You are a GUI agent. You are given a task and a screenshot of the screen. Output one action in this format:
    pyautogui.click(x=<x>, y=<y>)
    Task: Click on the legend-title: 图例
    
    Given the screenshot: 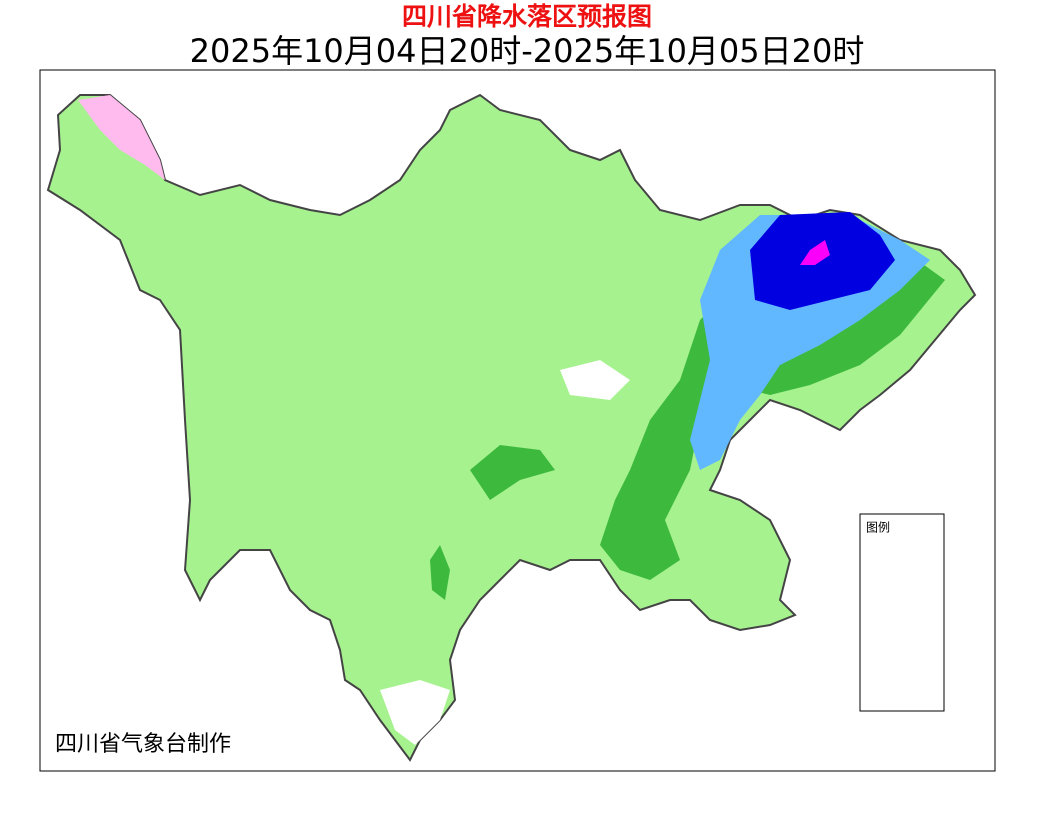 What is the action you would take?
    pyautogui.click(x=878, y=528)
    